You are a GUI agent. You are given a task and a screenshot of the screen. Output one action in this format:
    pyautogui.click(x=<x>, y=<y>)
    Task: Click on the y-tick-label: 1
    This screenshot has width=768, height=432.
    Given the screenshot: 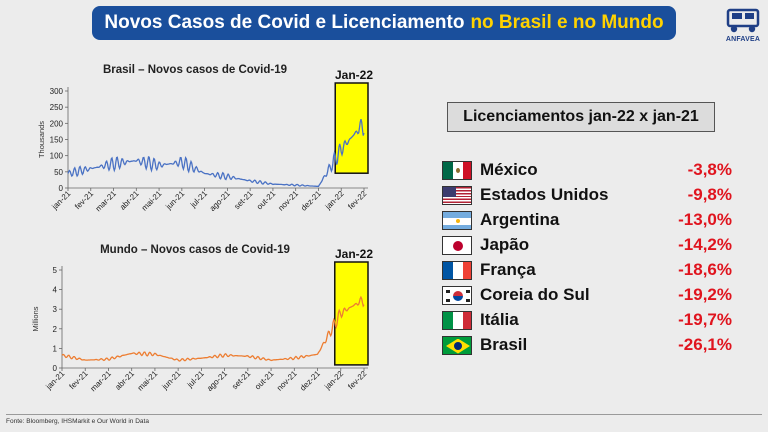 What is the action you would take?
    pyautogui.click(x=55, y=348)
    